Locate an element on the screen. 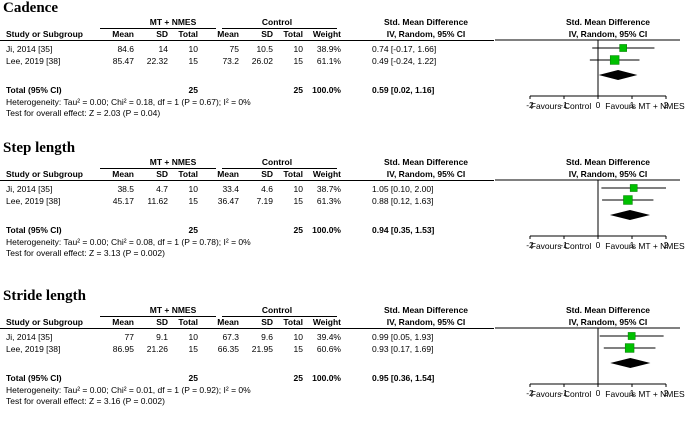  ci-cell: 0.88 [0.12, 1.63] is located at coordinates (403, 201).